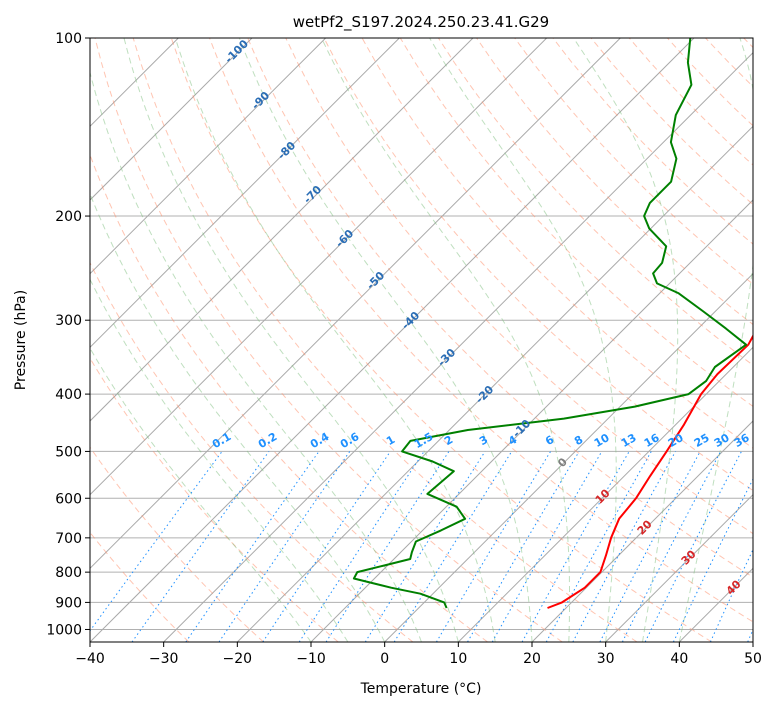 This screenshot has width=775, height=708. I want to click on isotherm-label: -30, so click(446, 357).